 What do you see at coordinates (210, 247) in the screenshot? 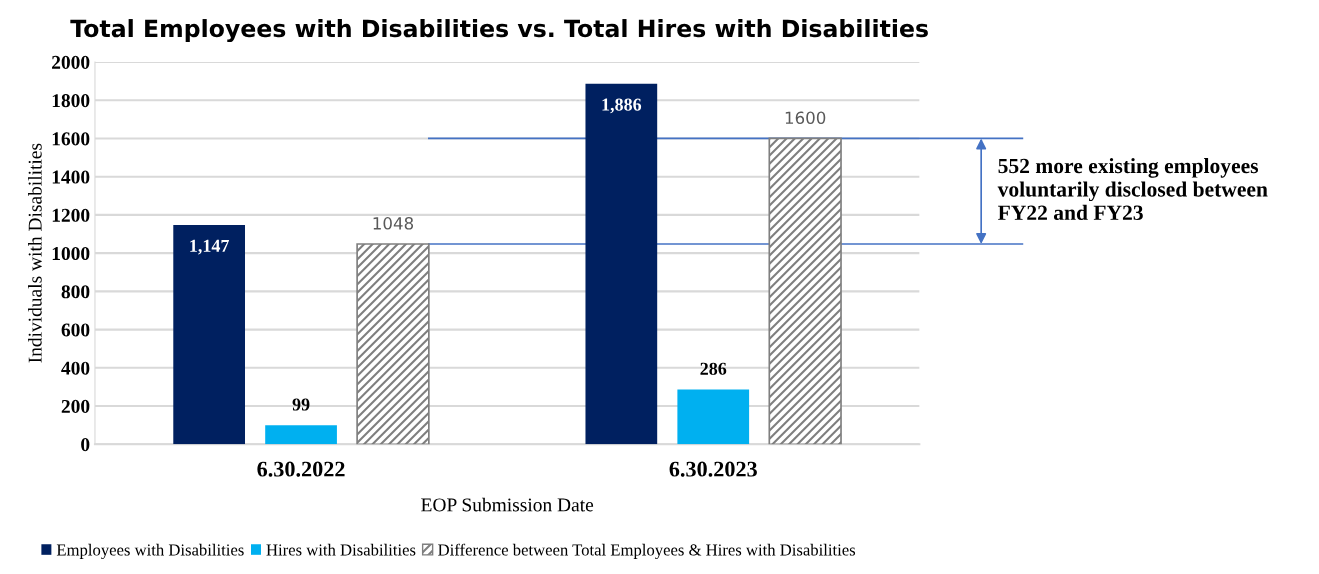
I see `data-label: 1,147` at bounding box center [210, 247].